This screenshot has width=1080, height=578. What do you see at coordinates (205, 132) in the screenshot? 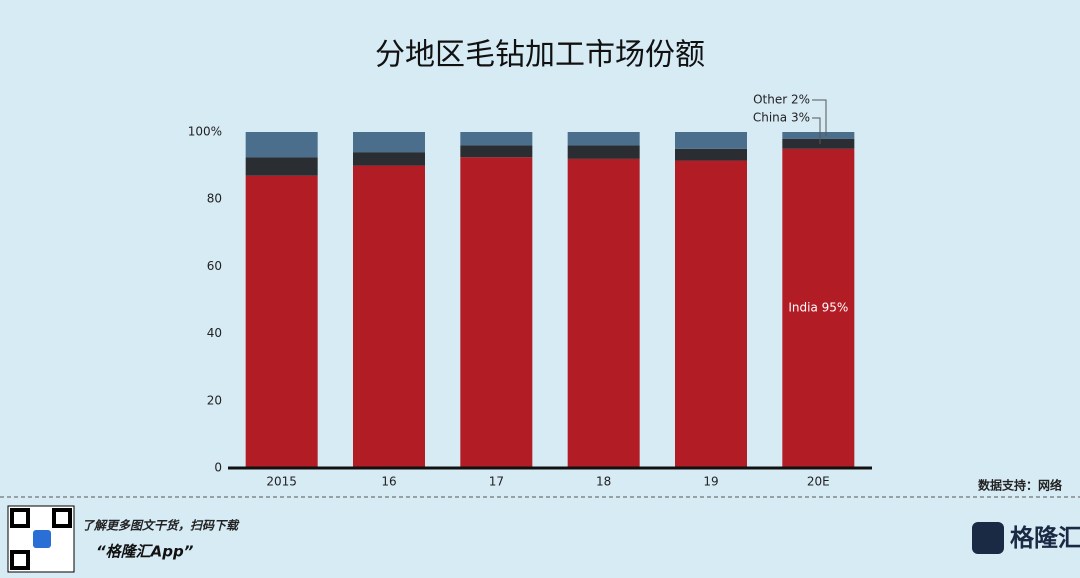
I see `y-tick-label: 100%` at bounding box center [205, 132].